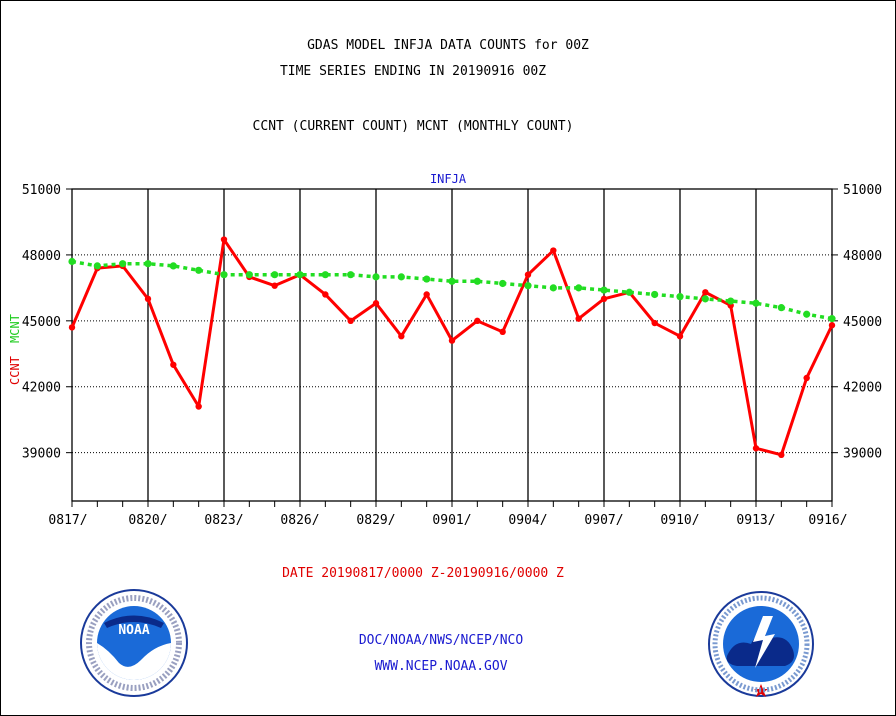 The width and height of the screenshot is (896, 716). Describe the element at coordinates (15, 370) in the screenshot. I see `y-axis-label-ccnt: CCNT` at that location.